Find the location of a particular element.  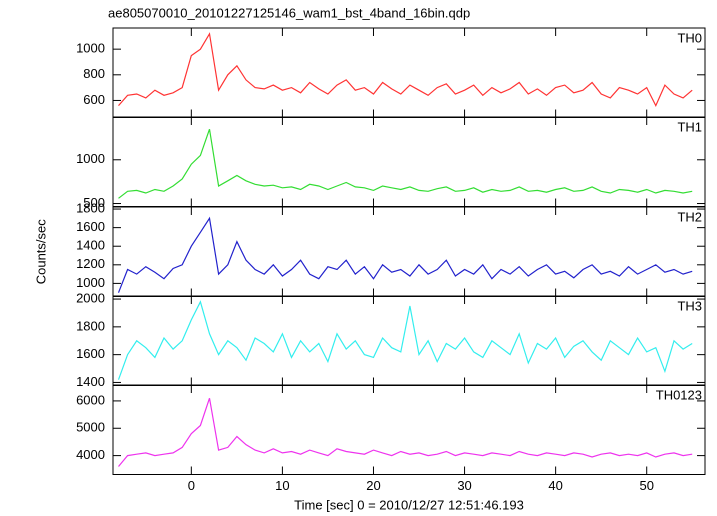

panel-label: TH3 is located at coordinates (689, 305).